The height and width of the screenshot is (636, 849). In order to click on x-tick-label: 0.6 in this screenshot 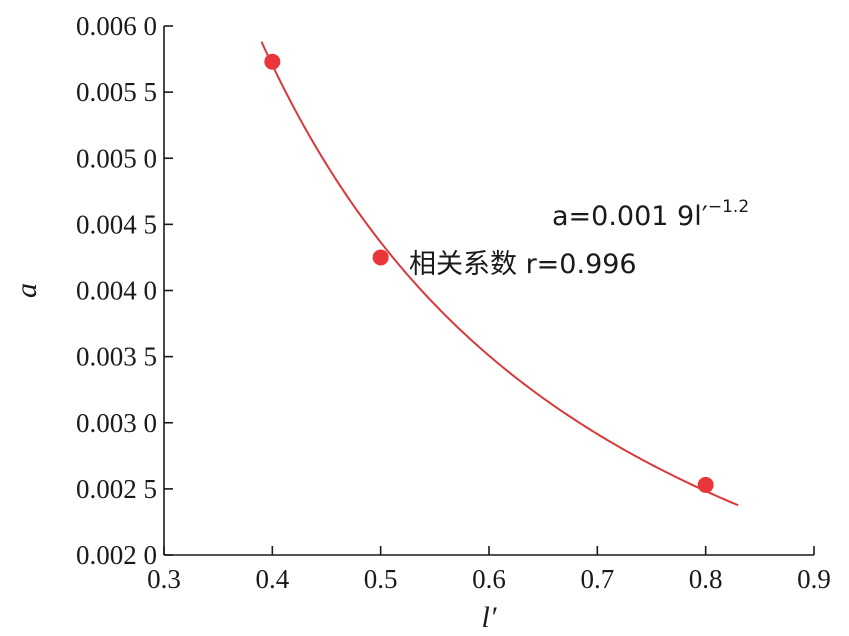, I will do `click(489, 579)`.